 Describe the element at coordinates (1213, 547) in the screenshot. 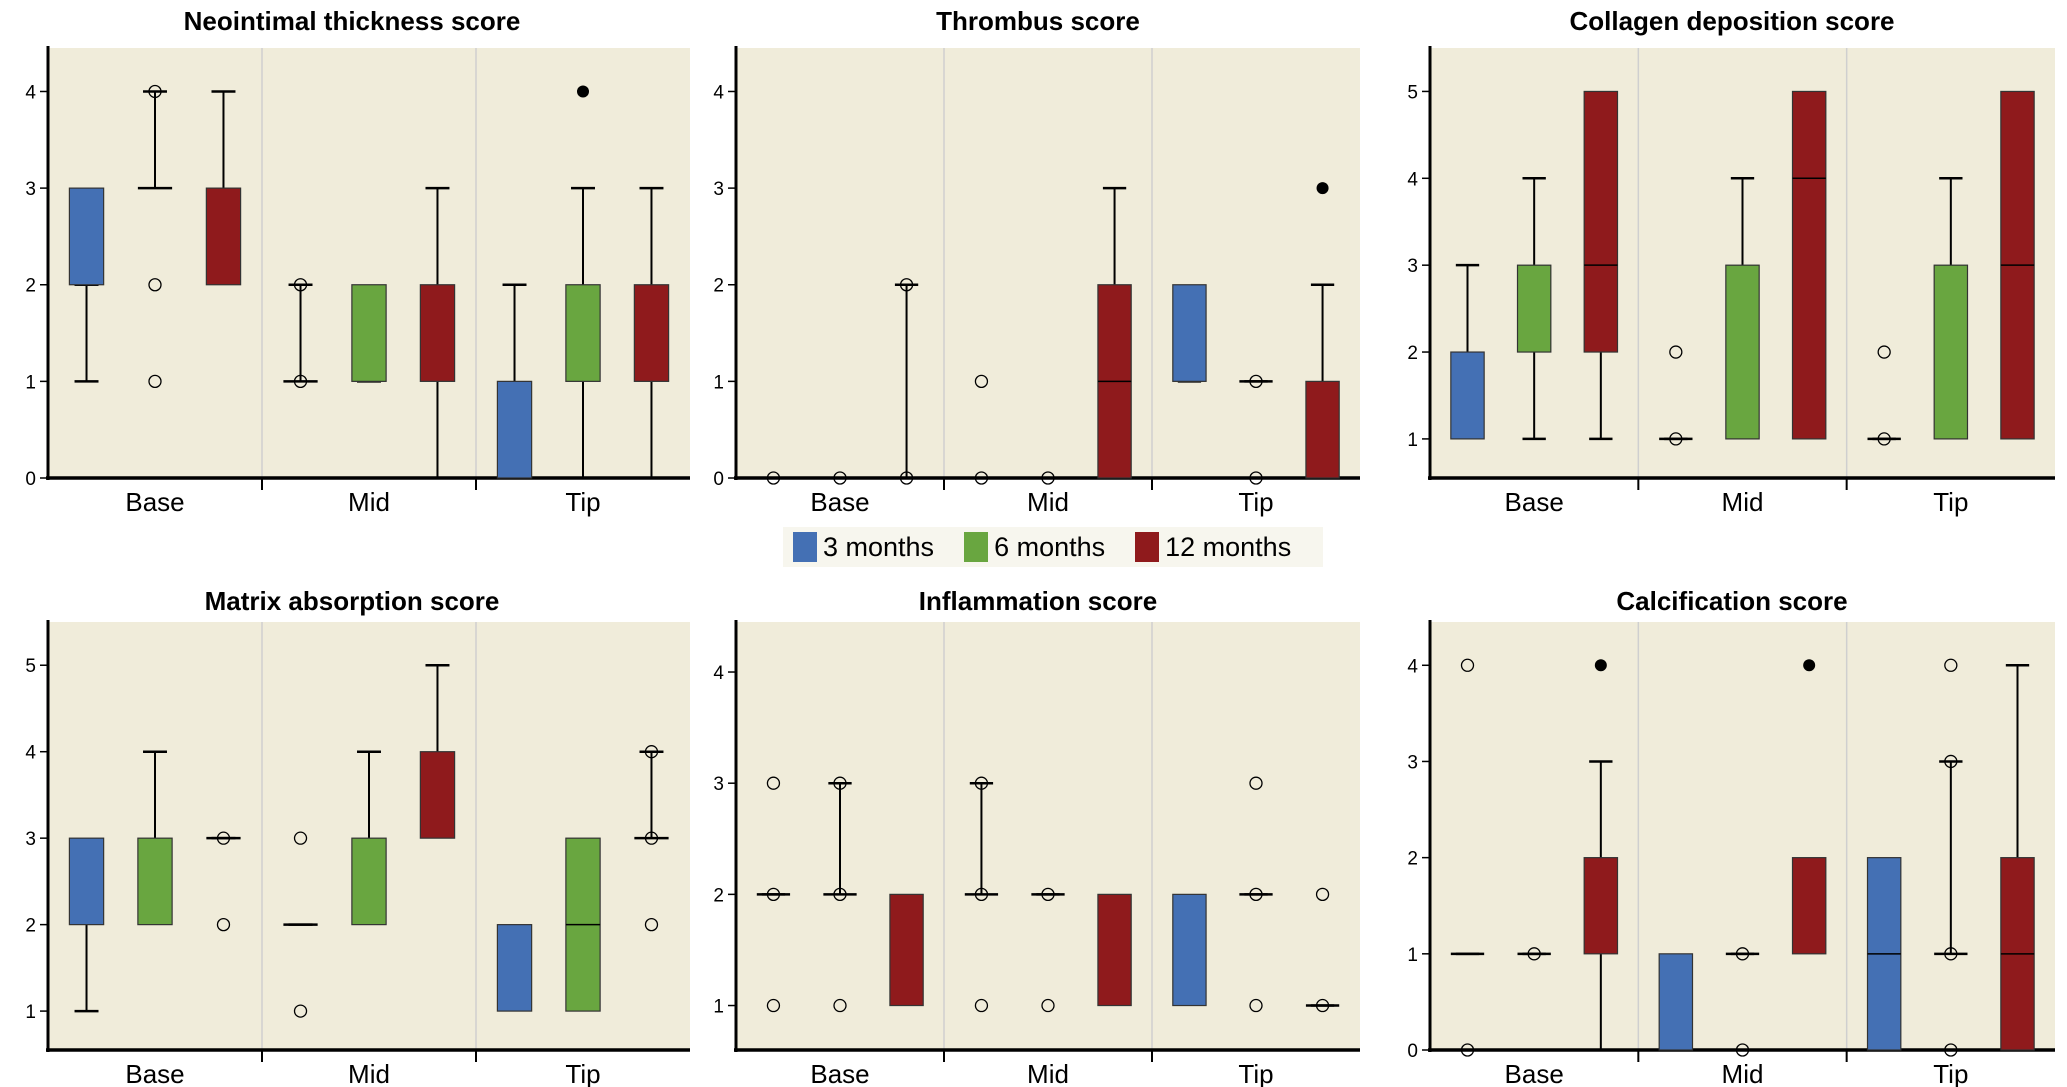

I see `legend-item-12-months: 12 months` at that location.